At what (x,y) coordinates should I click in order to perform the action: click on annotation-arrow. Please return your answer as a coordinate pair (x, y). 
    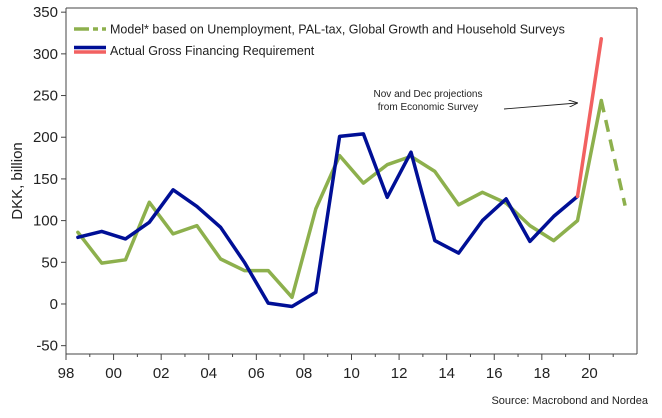
    Looking at the image, I should click on (540, 106).